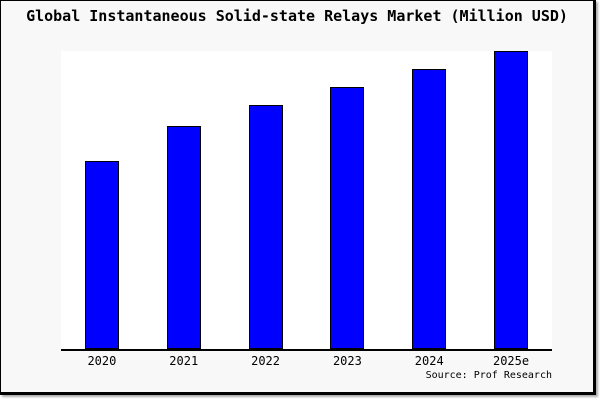 Image resolution: width=600 pixels, height=400 pixels. What do you see at coordinates (511, 361) in the screenshot?
I see `x-tick-label-2025e: 2025e` at bounding box center [511, 361].